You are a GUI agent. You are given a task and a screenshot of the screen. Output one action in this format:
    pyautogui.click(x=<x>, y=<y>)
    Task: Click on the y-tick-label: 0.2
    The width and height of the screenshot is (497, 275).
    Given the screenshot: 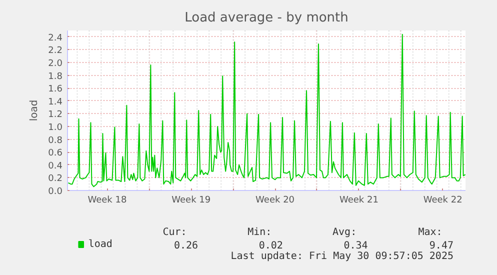 What is the action you would take?
    pyautogui.click(x=55, y=179)
    